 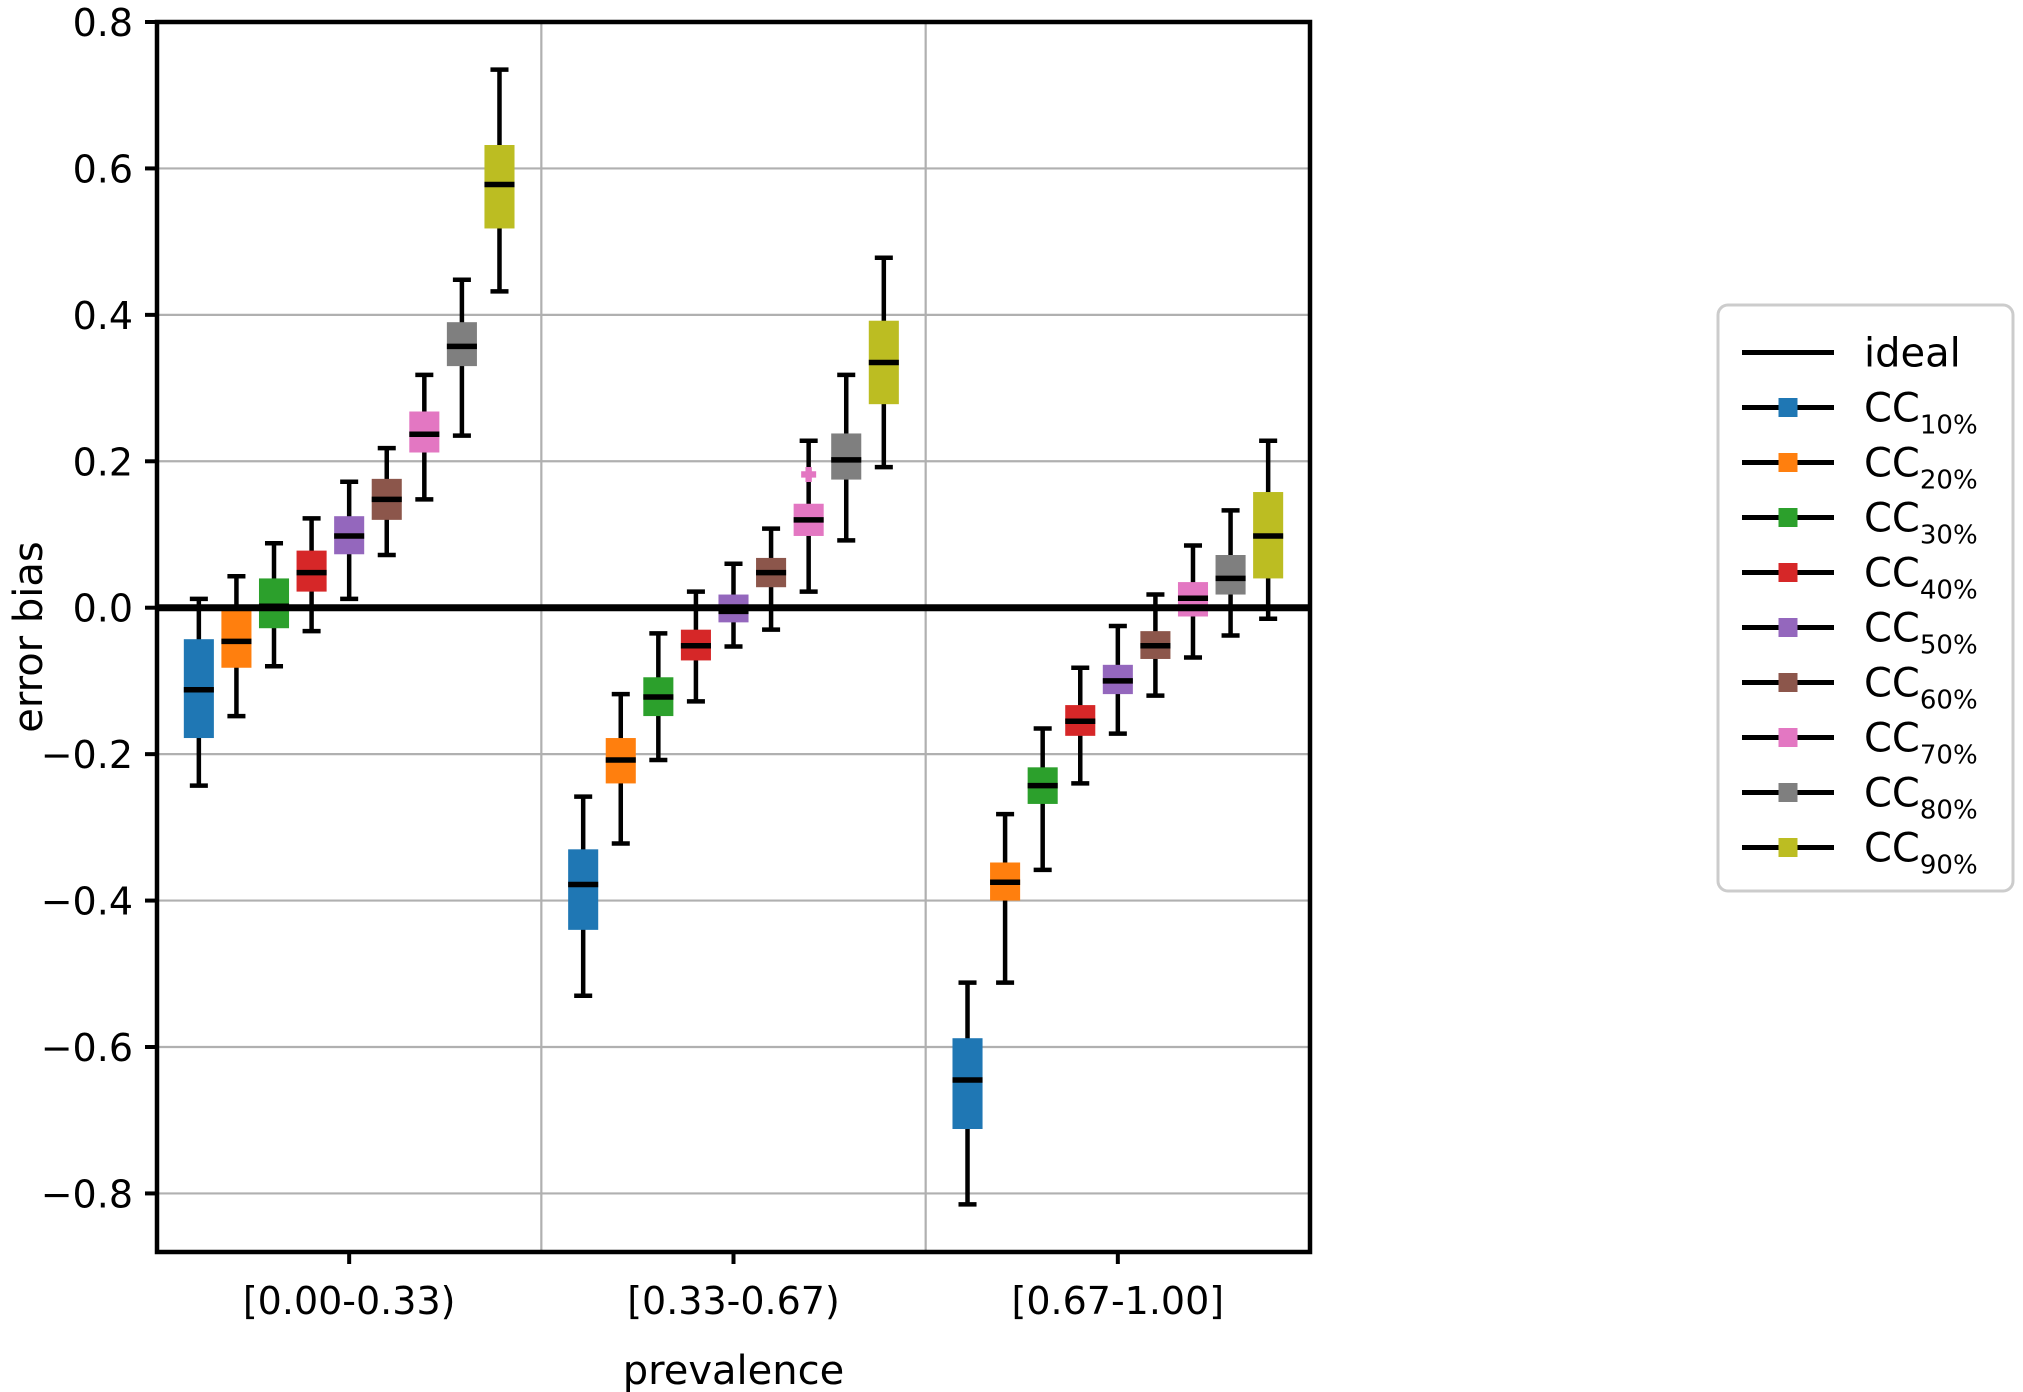 I want to click on y-tick-label: −0.4, so click(x=87, y=902).